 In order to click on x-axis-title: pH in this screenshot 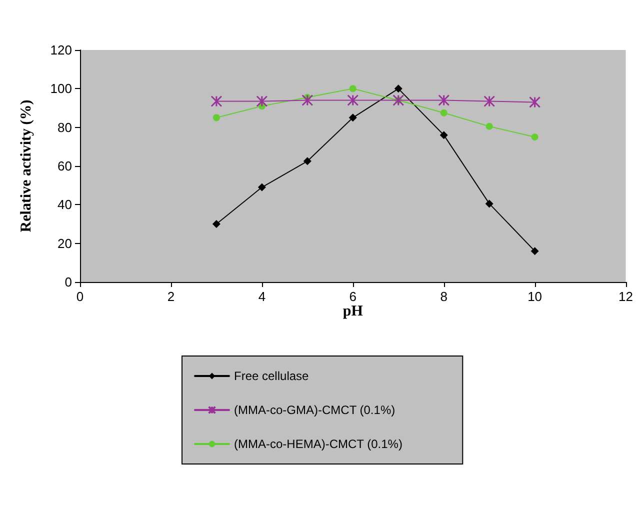, I will do `click(353, 312)`.